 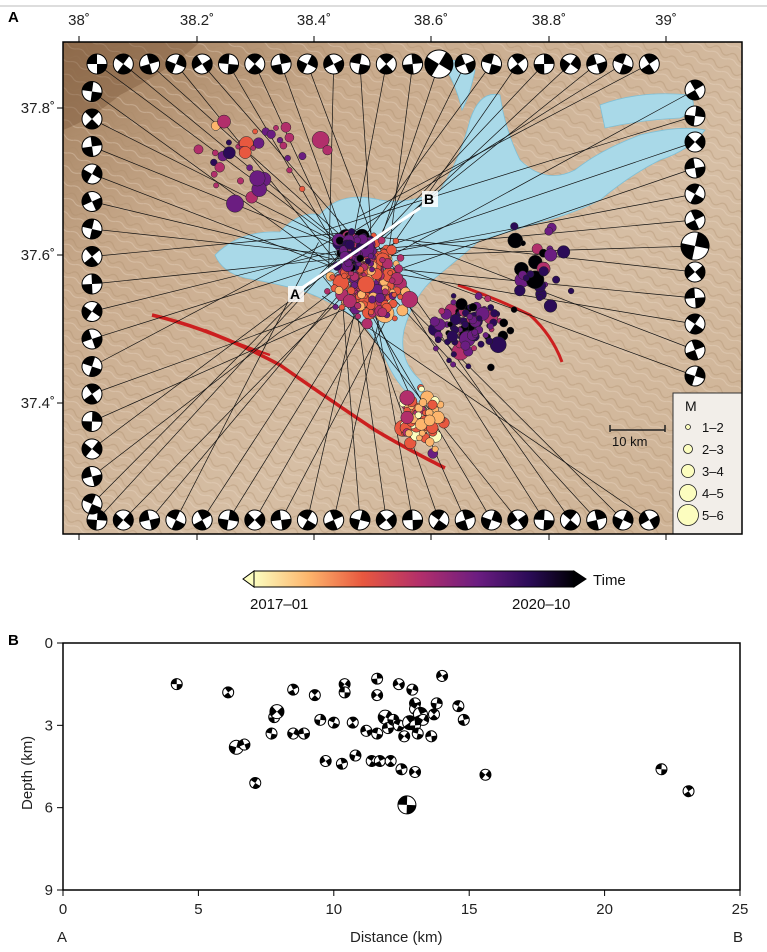 What do you see at coordinates (580, 579) in the screenshot?
I see `colorbar-right-triangle` at bounding box center [580, 579].